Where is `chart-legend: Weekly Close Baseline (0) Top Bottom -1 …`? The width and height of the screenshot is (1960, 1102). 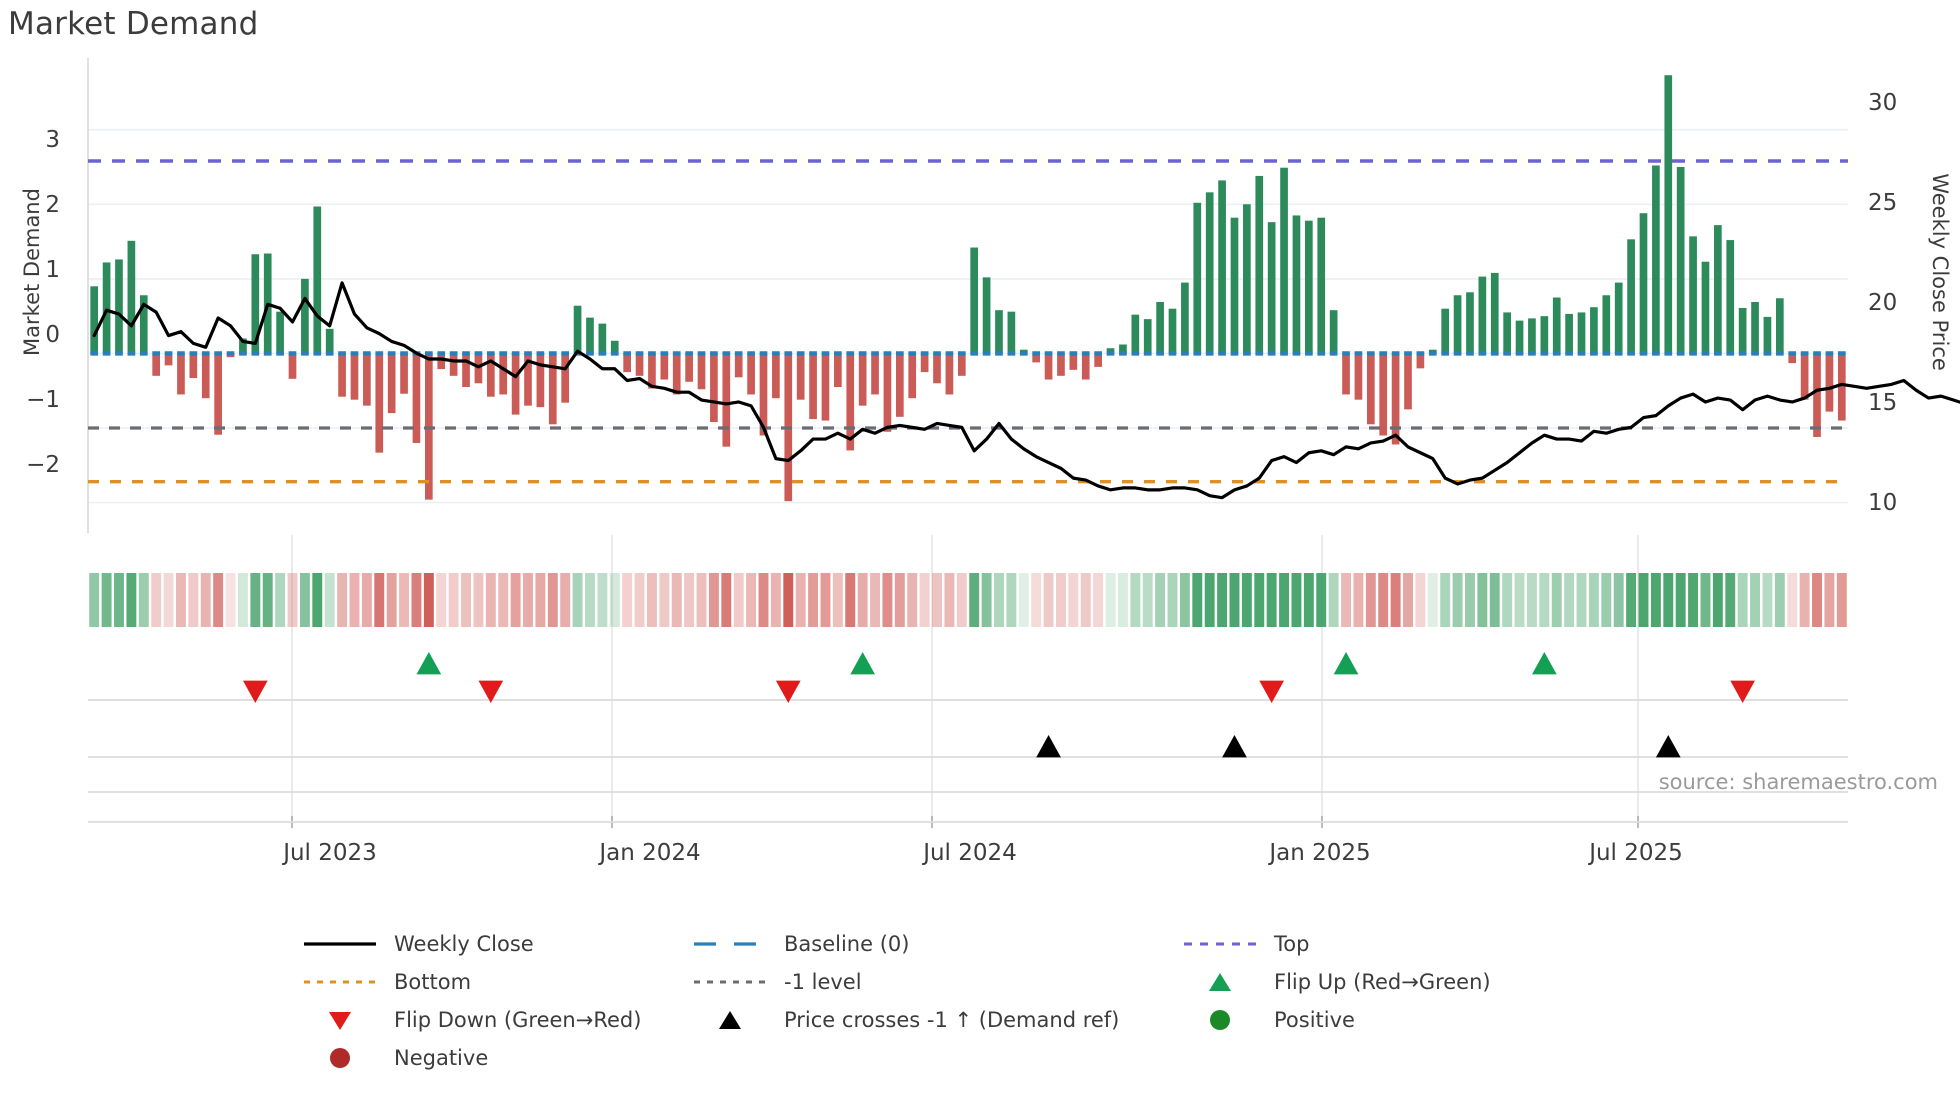
chart-legend: Weekly Close Baseline (0) Top Bottom -1 … is located at coordinates (1000, 1001).